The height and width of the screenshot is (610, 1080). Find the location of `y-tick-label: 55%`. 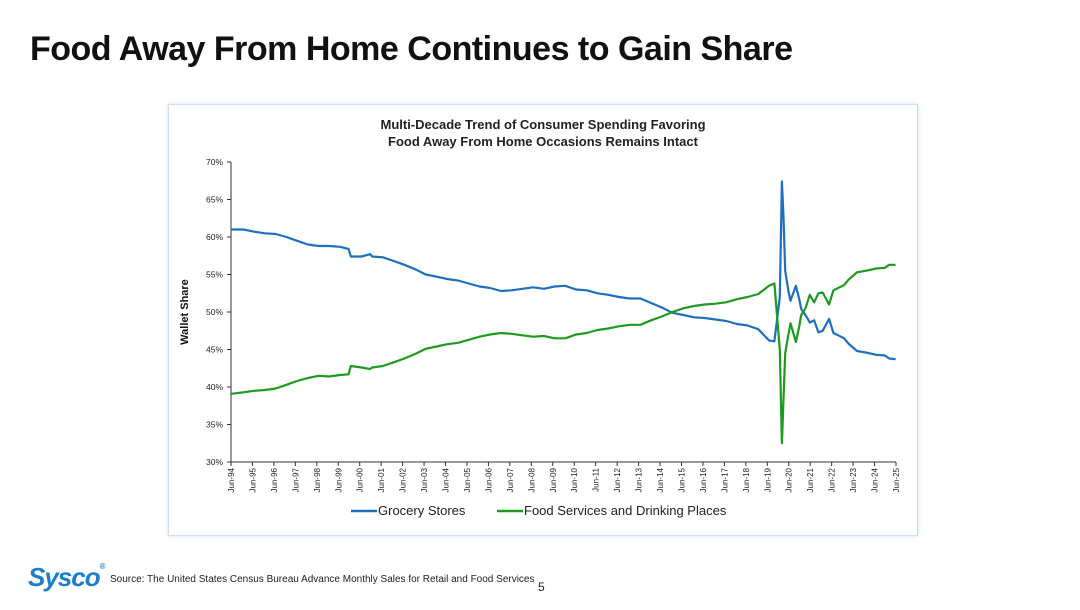

y-tick-label: 55% is located at coordinates (214, 275).